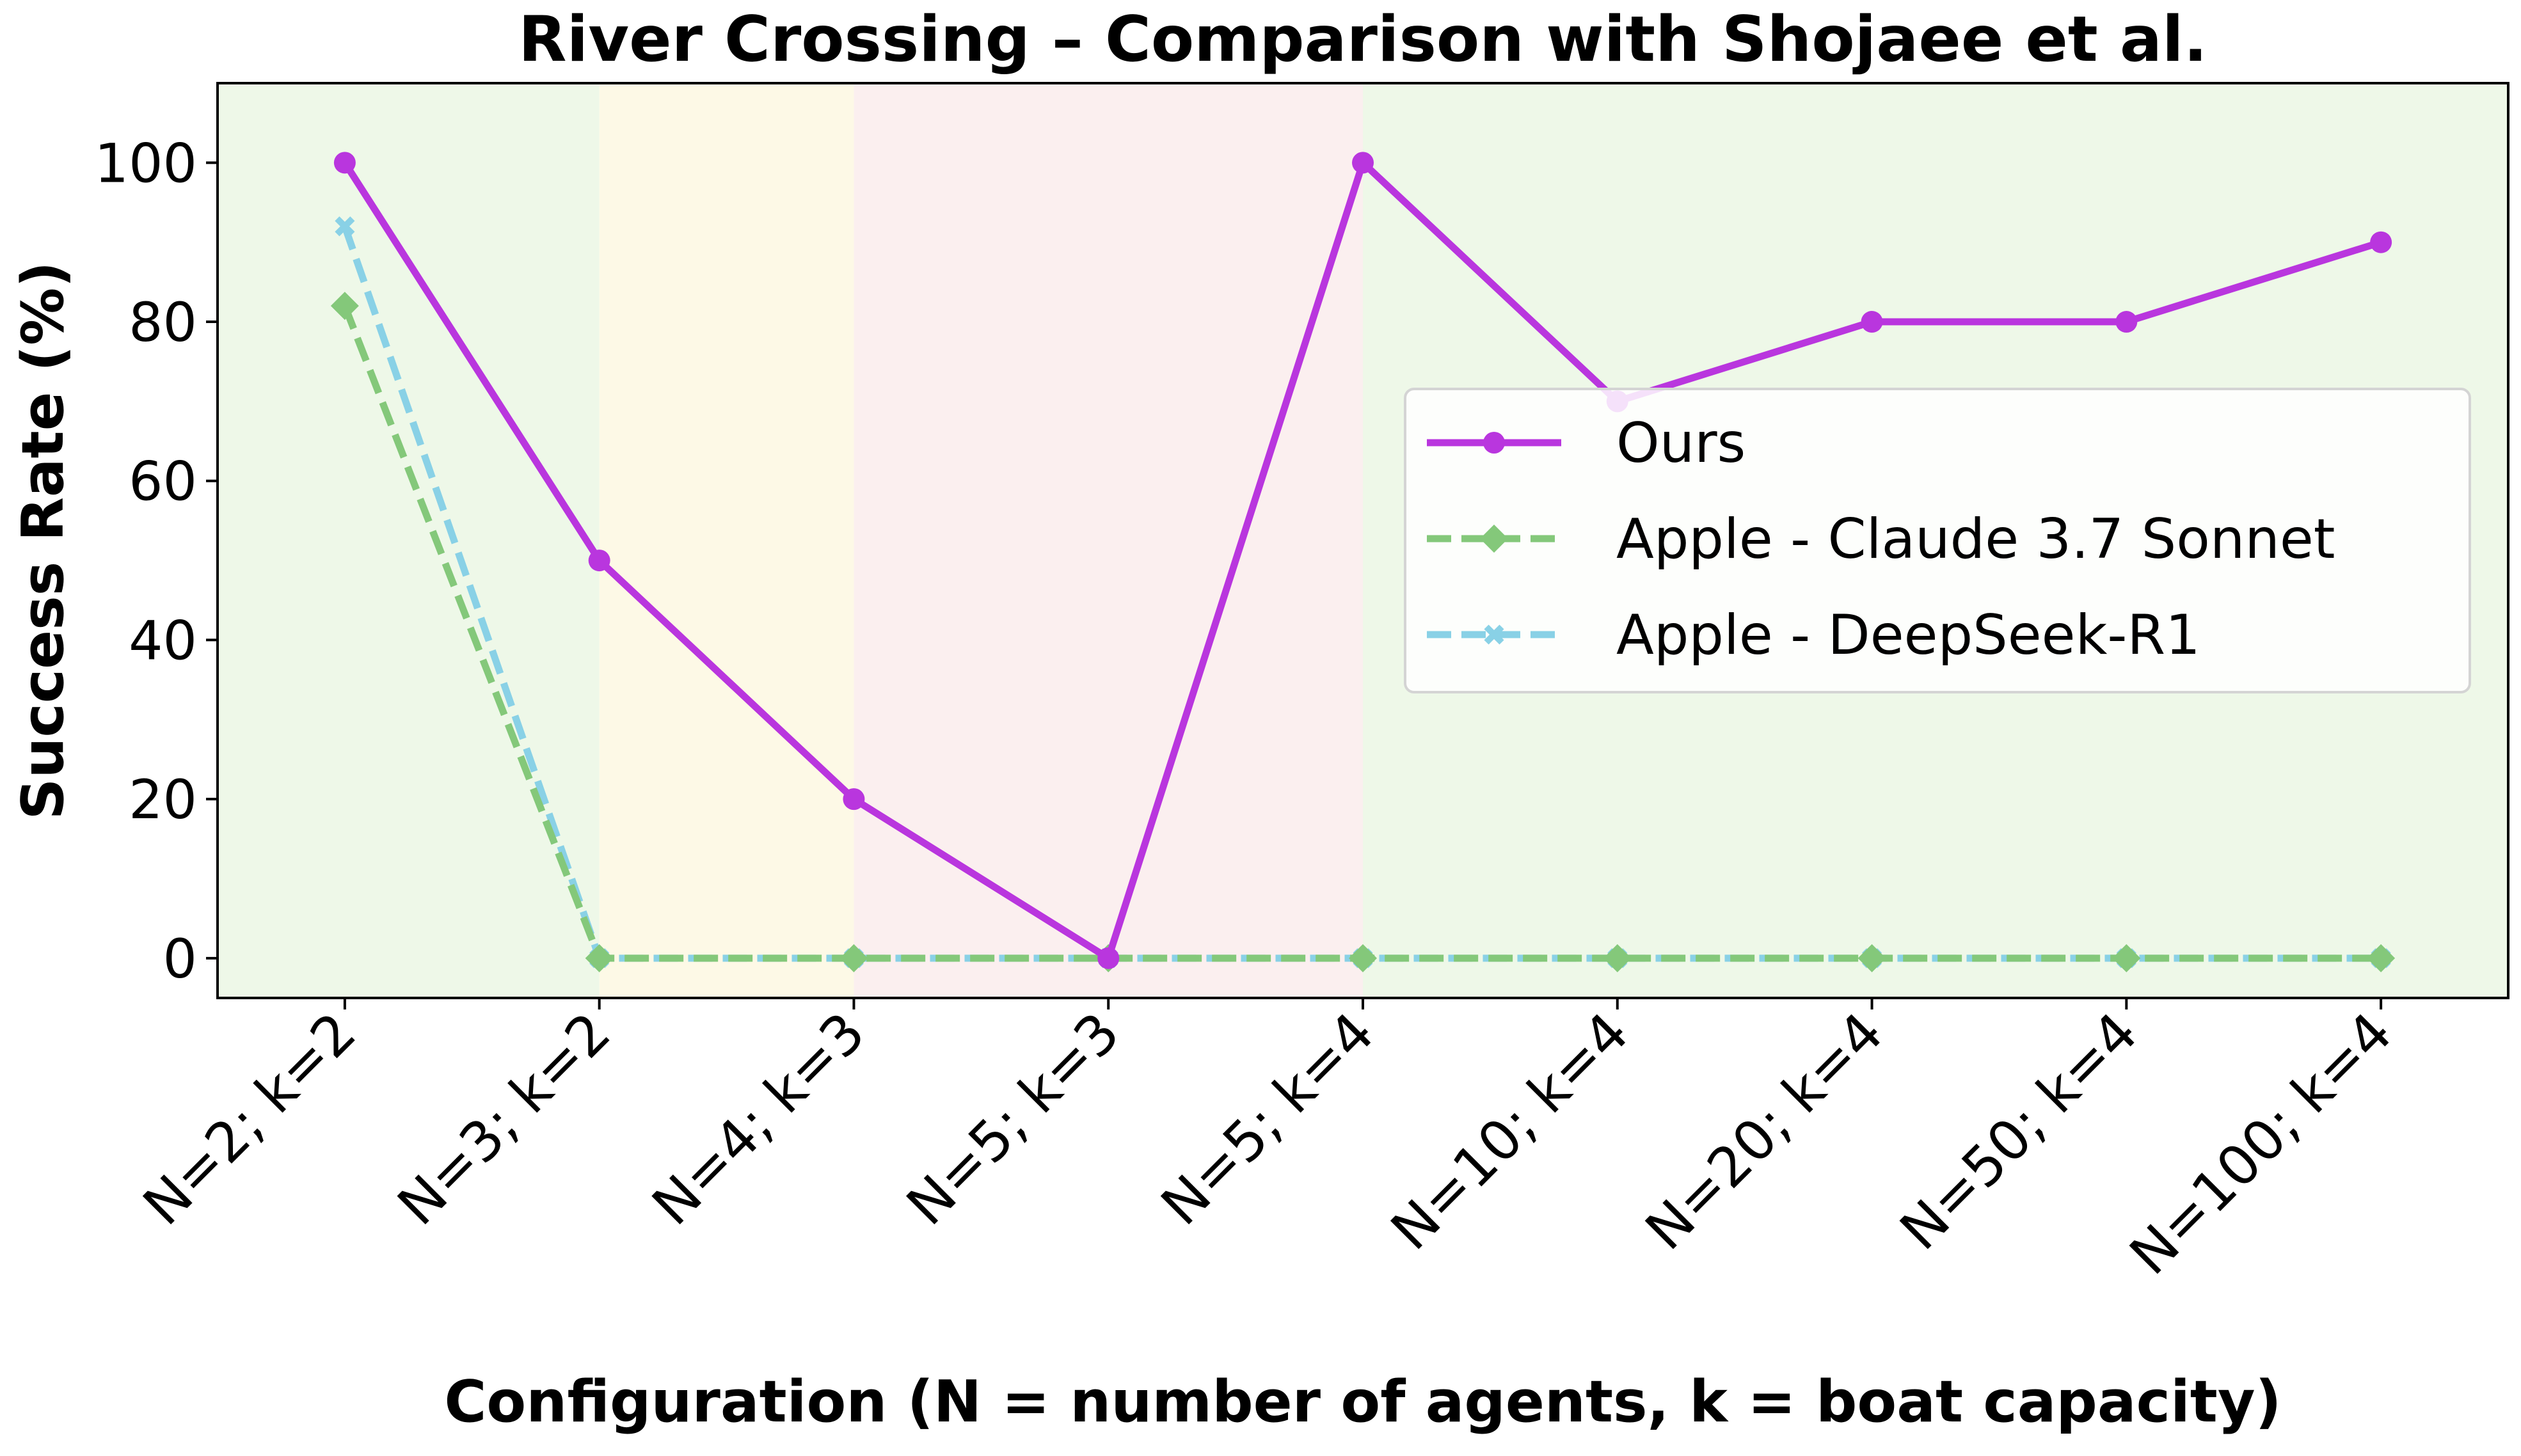  Describe the element at coordinates (1681, 443) in the screenshot. I see `legend-label: Ours` at that location.